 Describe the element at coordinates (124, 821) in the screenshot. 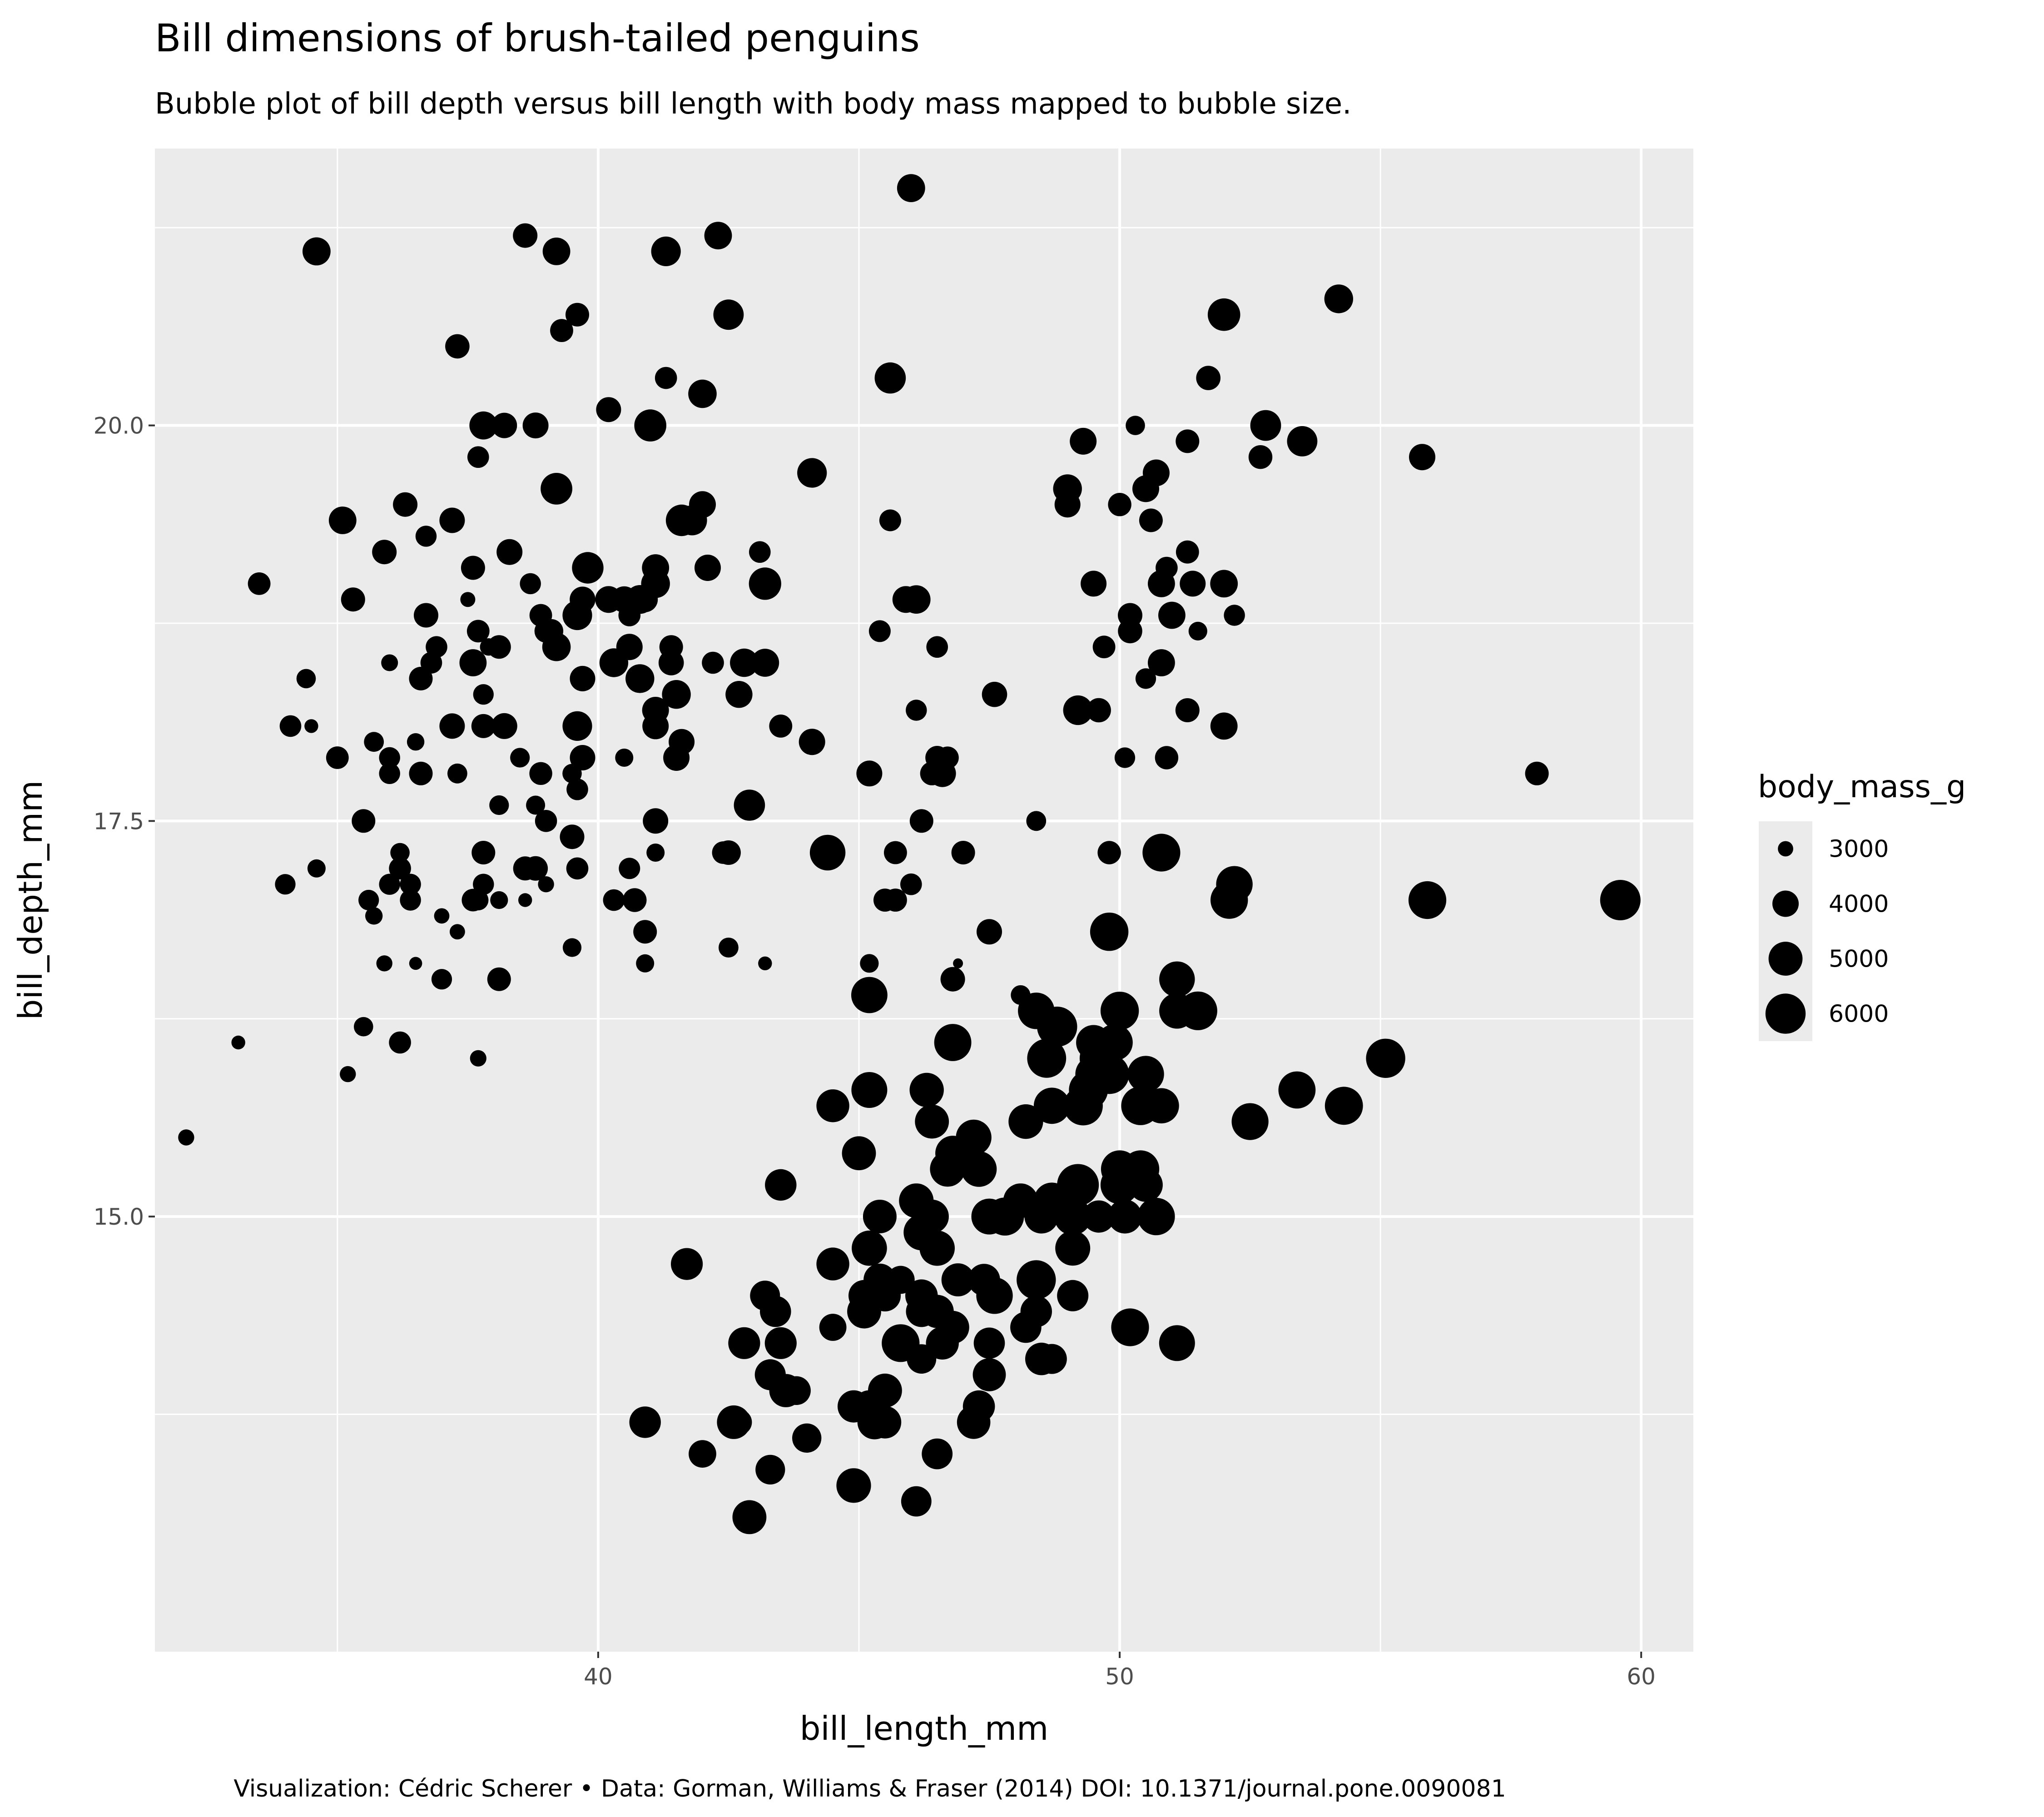

I see `y-axis: 15.0 17.5 20.0` at that location.